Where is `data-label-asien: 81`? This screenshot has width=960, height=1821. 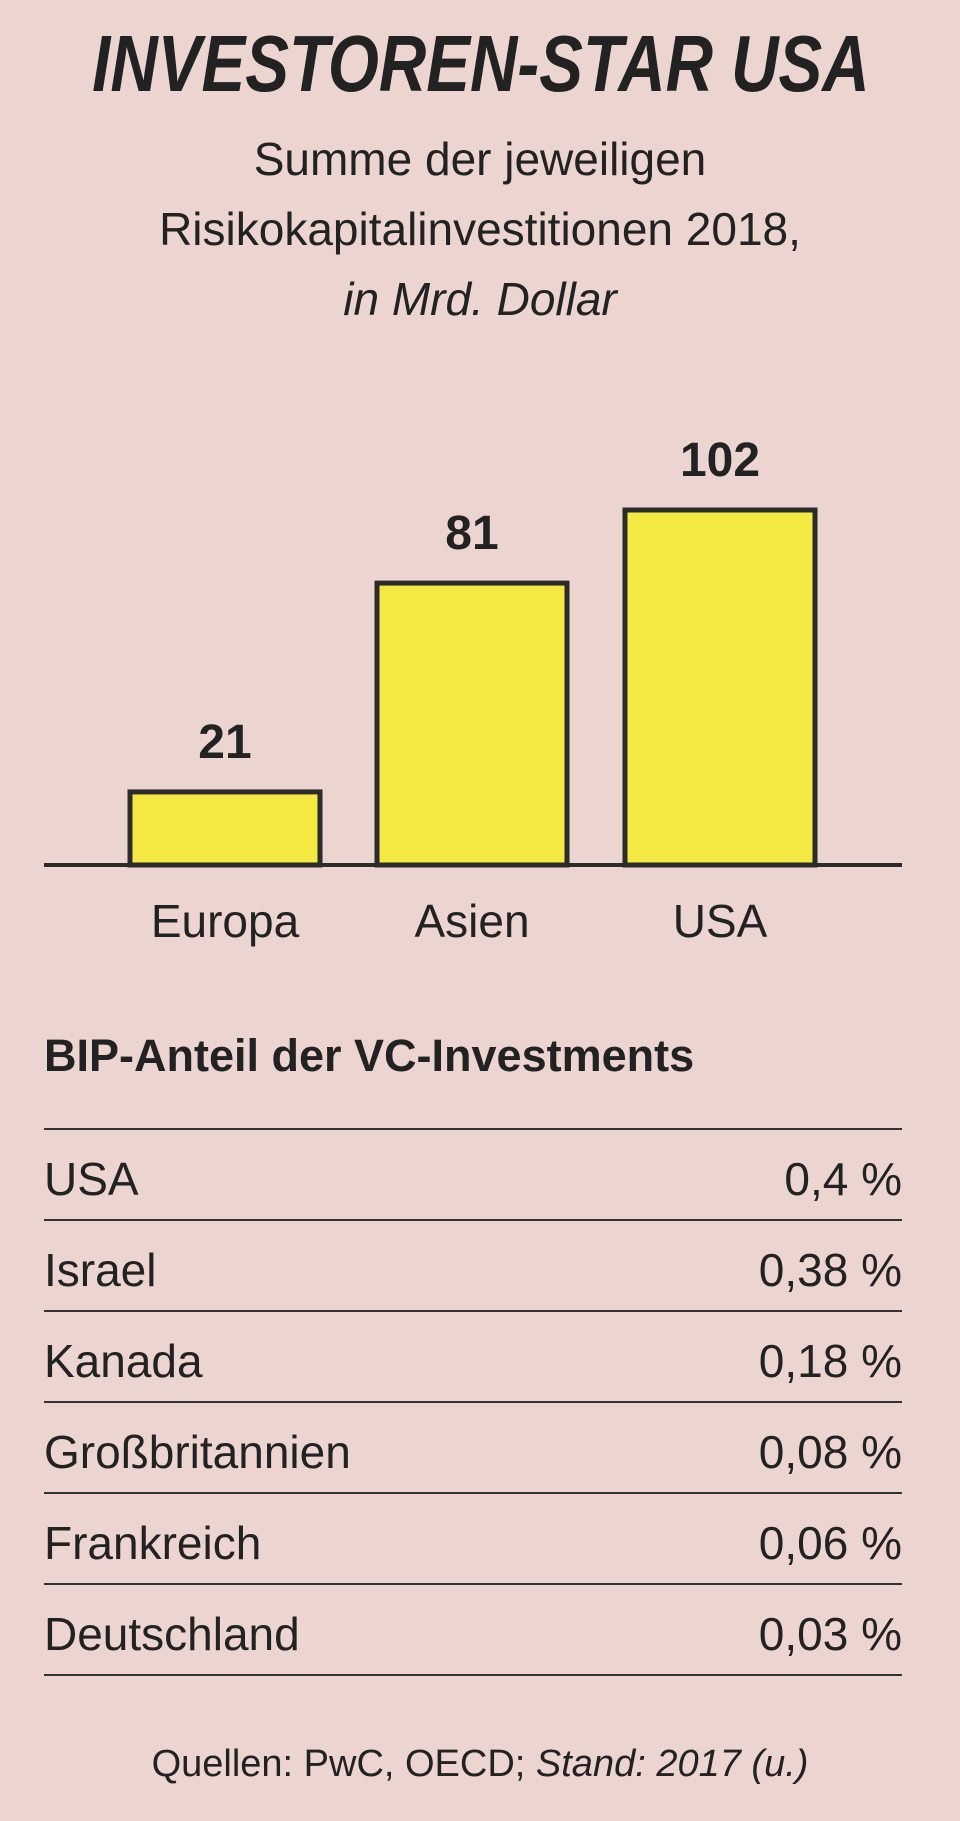
data-label-asien: 81 is located at coordinates (471, 533).